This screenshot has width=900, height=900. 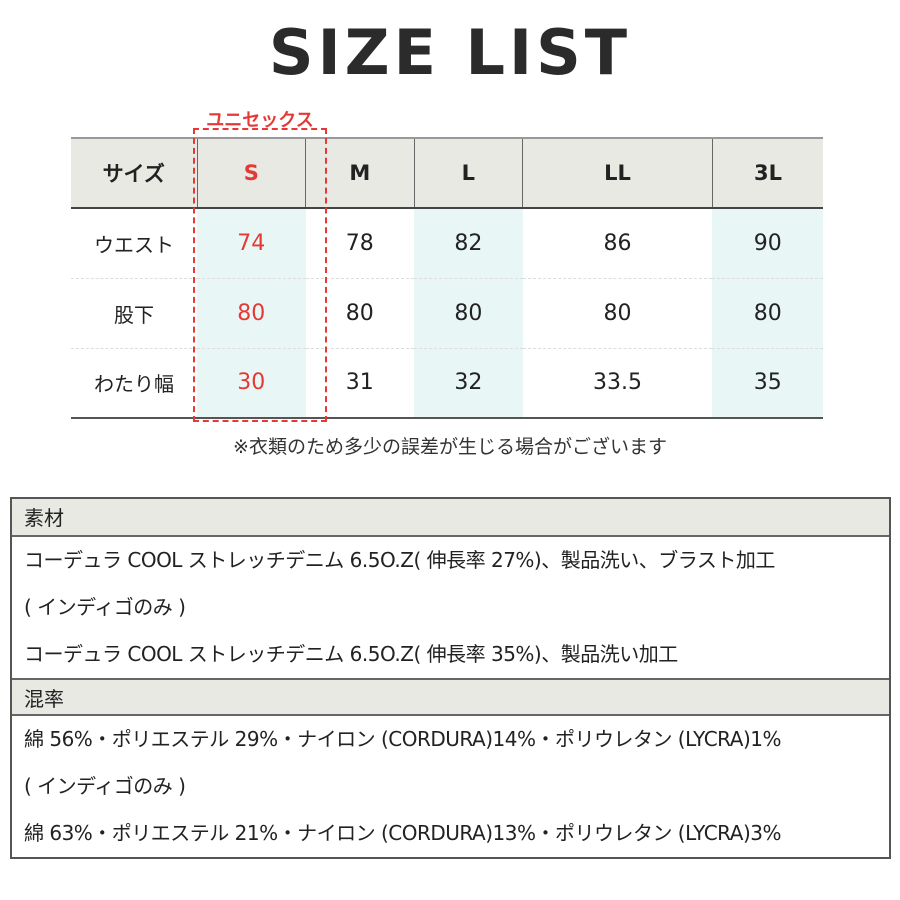 I want to click on cell: 30, so click(x=251, y=383).